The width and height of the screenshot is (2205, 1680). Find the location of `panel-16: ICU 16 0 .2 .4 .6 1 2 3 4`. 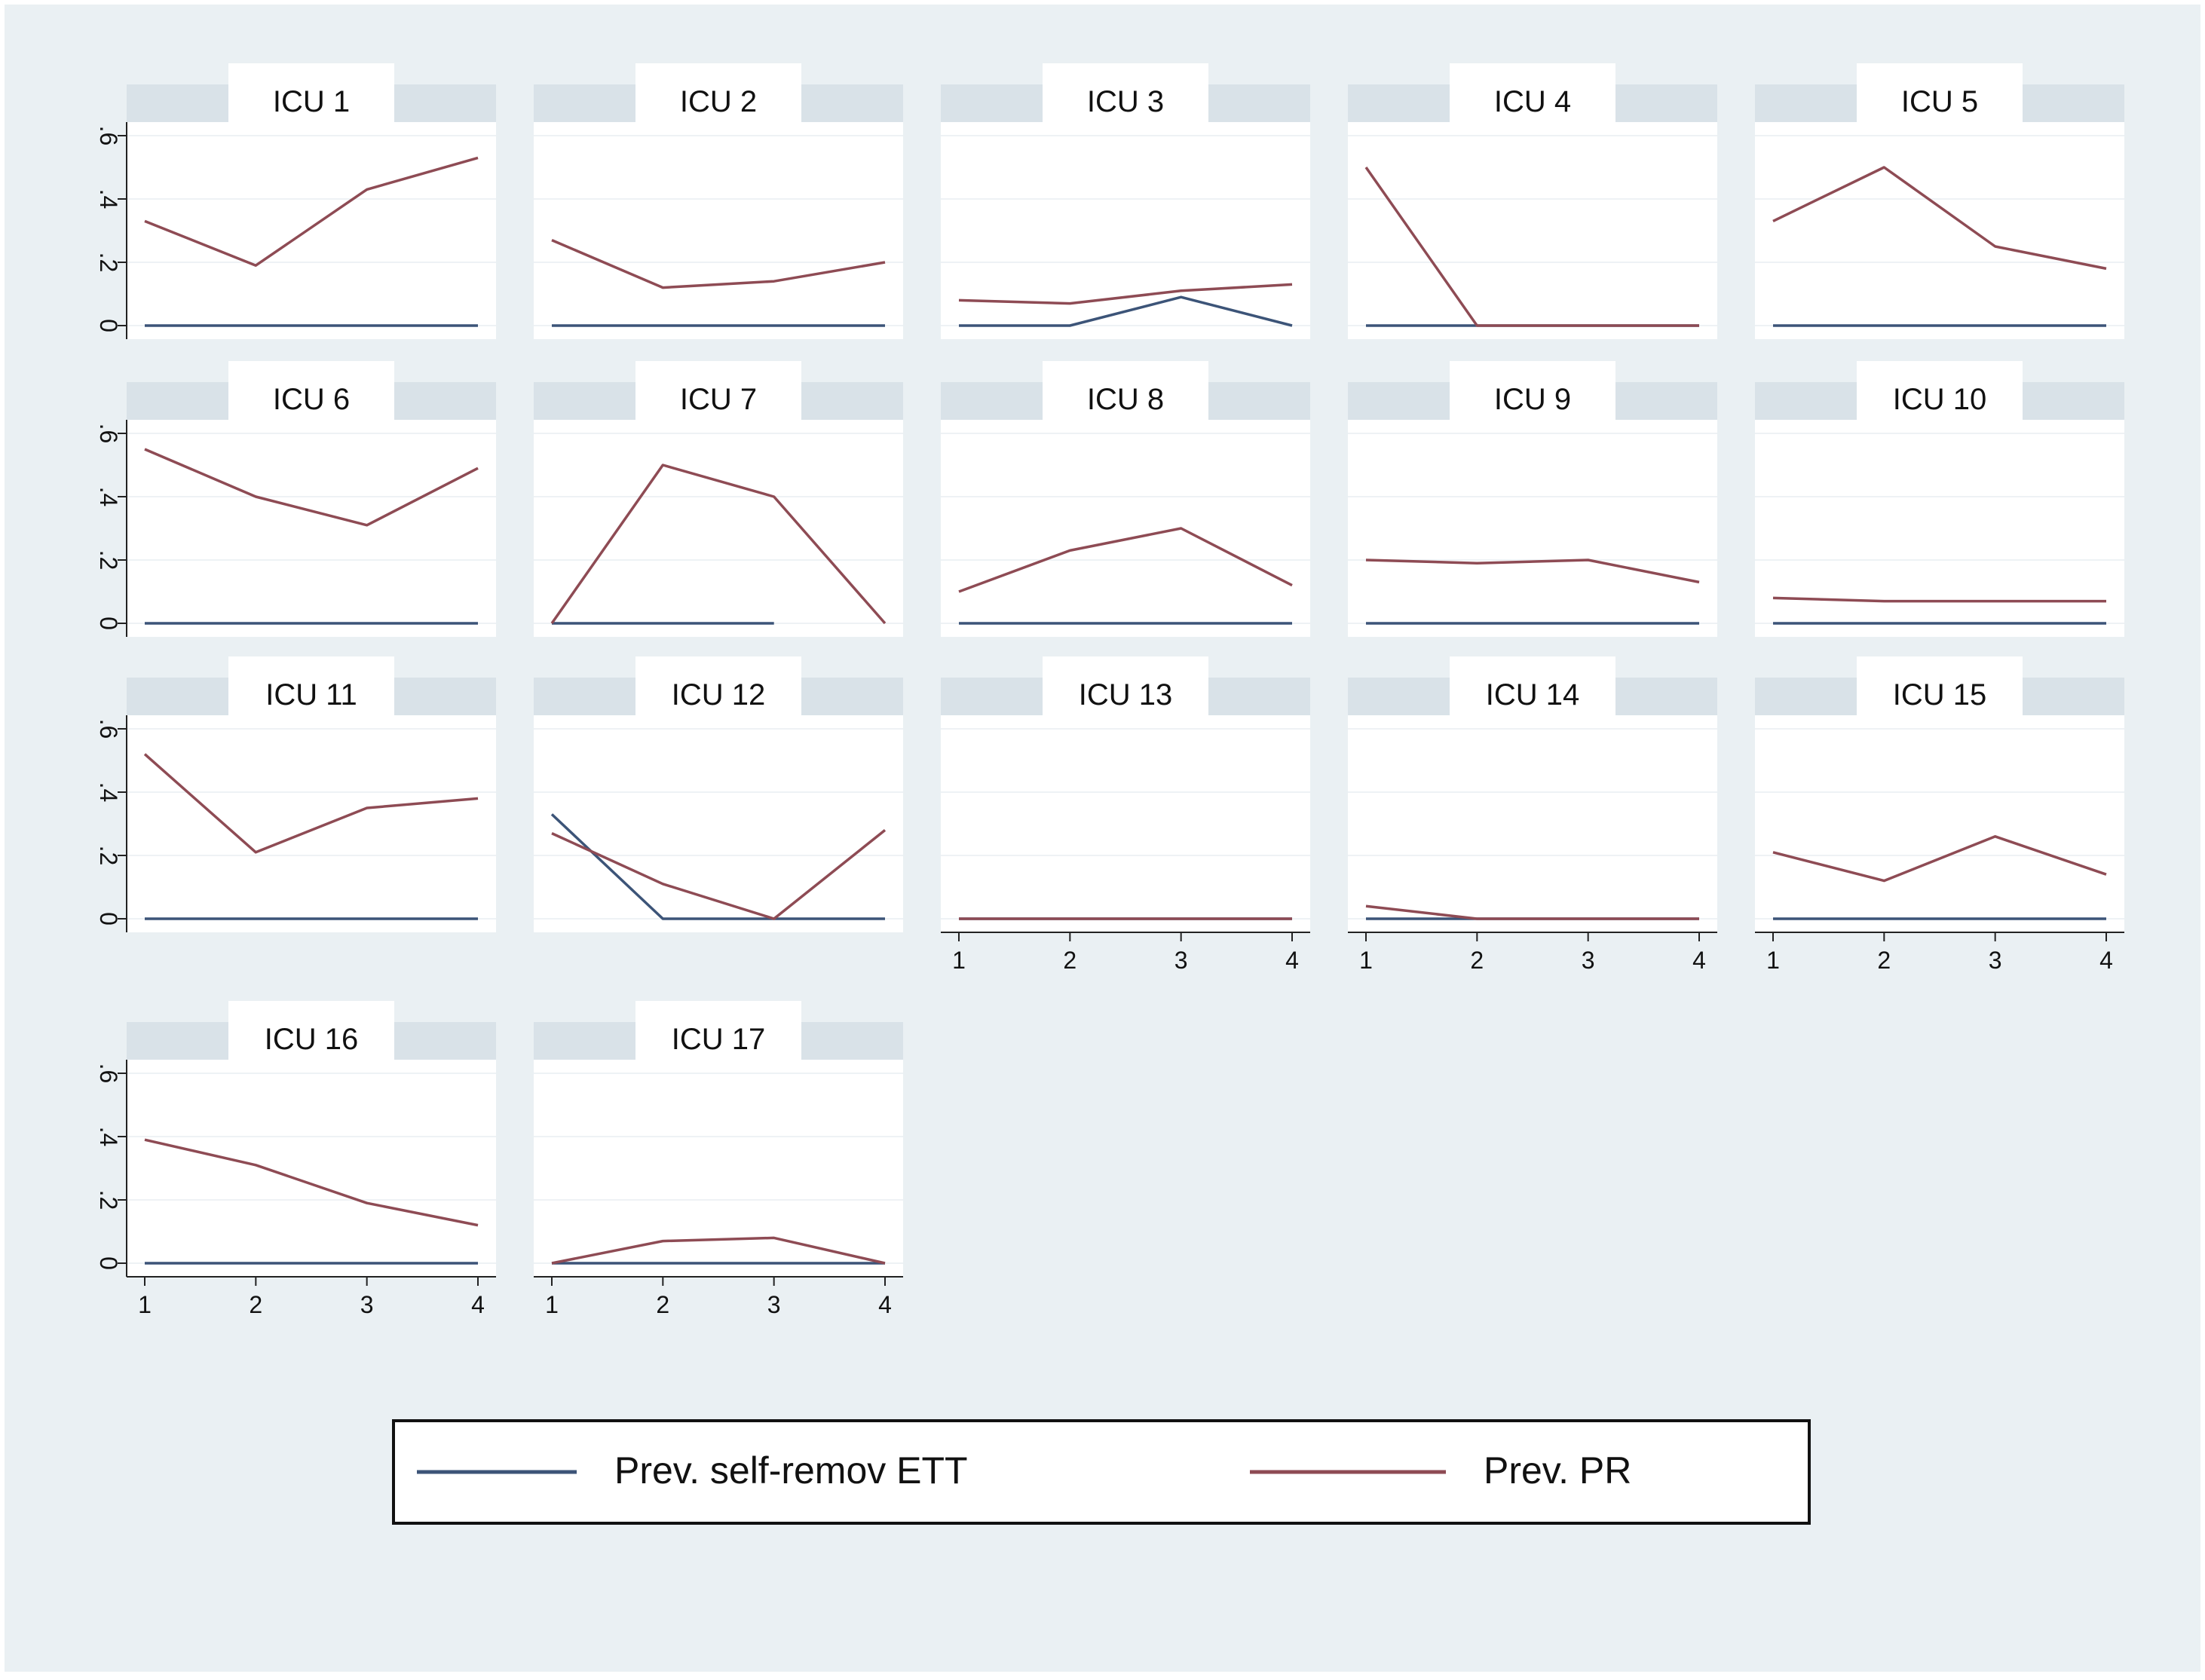

panel-16: ICU 16 0 .2 .4 .6 1 2 3 4 is located at coordinates (295, 1159).